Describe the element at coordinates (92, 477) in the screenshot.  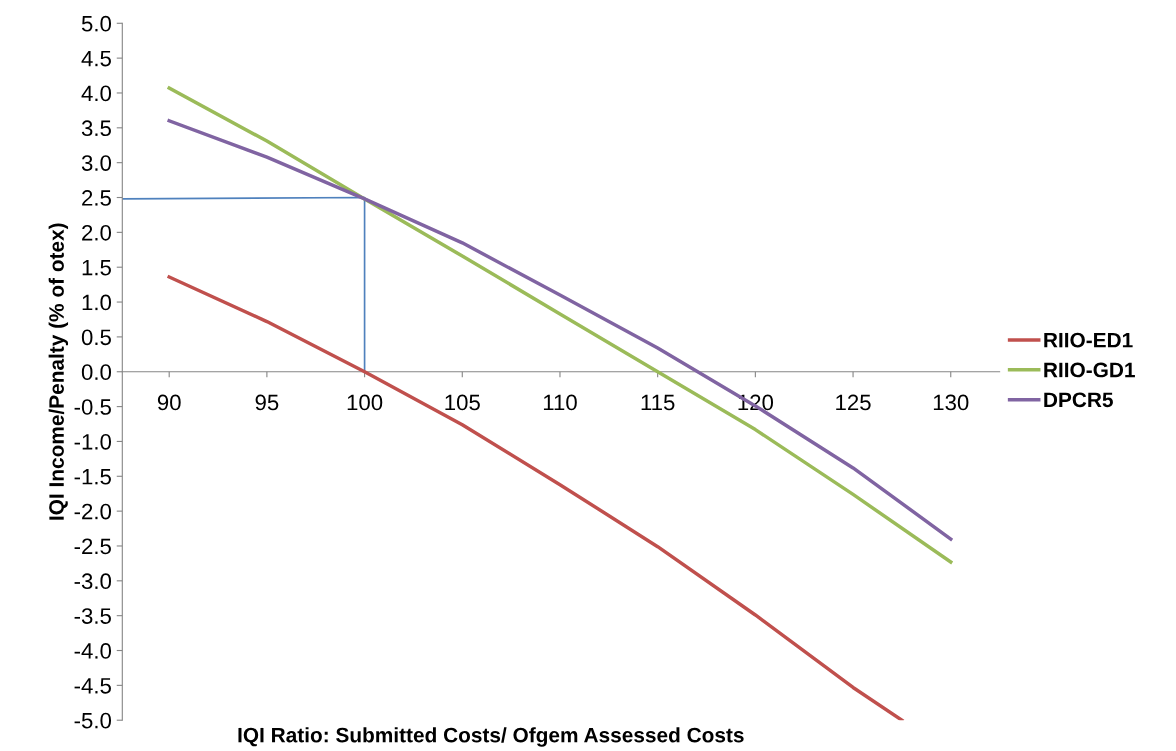
I see `y-tick-label: -1.5` at that location.